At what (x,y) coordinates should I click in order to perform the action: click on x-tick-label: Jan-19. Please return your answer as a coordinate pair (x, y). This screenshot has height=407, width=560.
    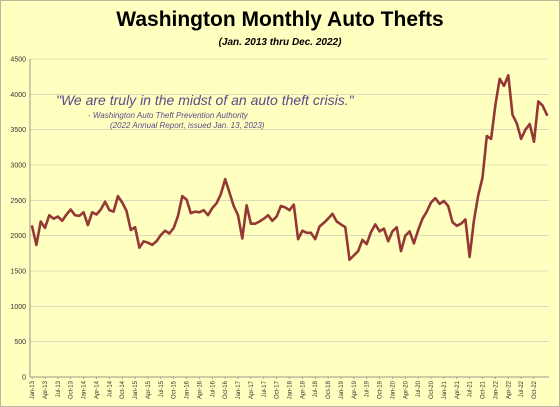
    Looking at the image, I should click on (342, 389).